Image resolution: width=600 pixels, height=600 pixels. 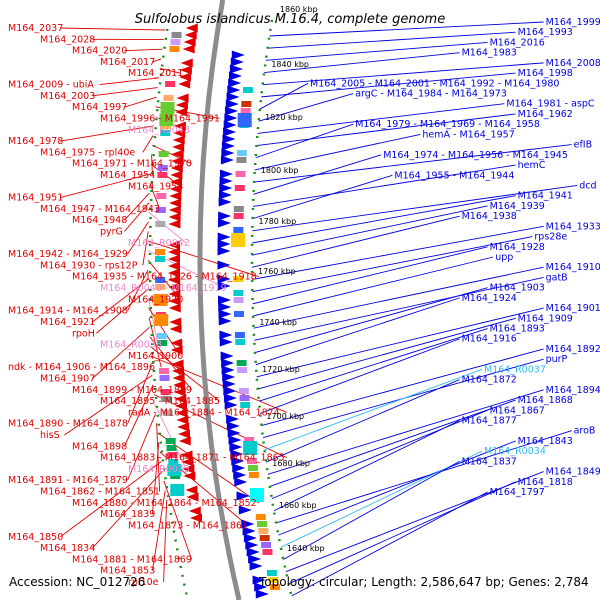 What do you see at coordinates (68, 424) in the screenshot?
I see `left-gene-label: M164_1890 - M164_1878` at bounding box center [68, 424].